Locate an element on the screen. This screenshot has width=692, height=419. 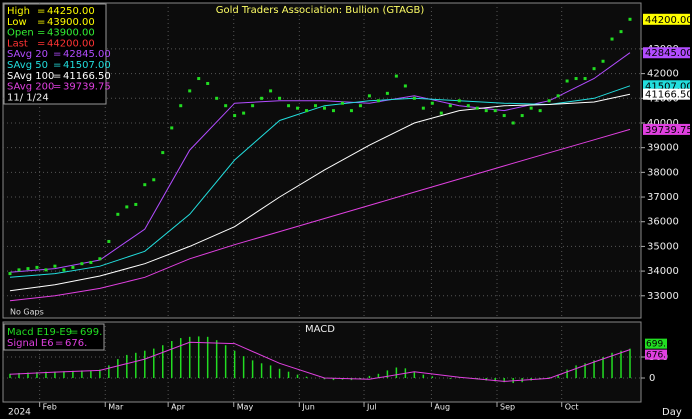
legend-name: SAvg 100 is located at coordinates (30, 76).